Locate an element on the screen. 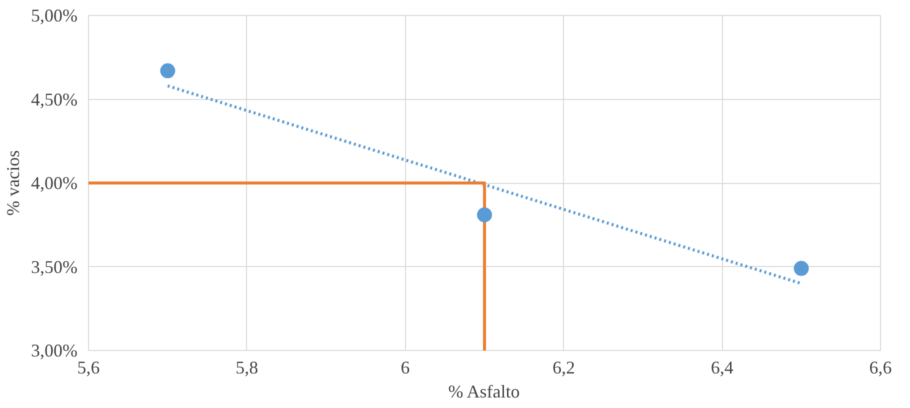  y-tick-label: 3,50% is located at coordinates (54, 266).